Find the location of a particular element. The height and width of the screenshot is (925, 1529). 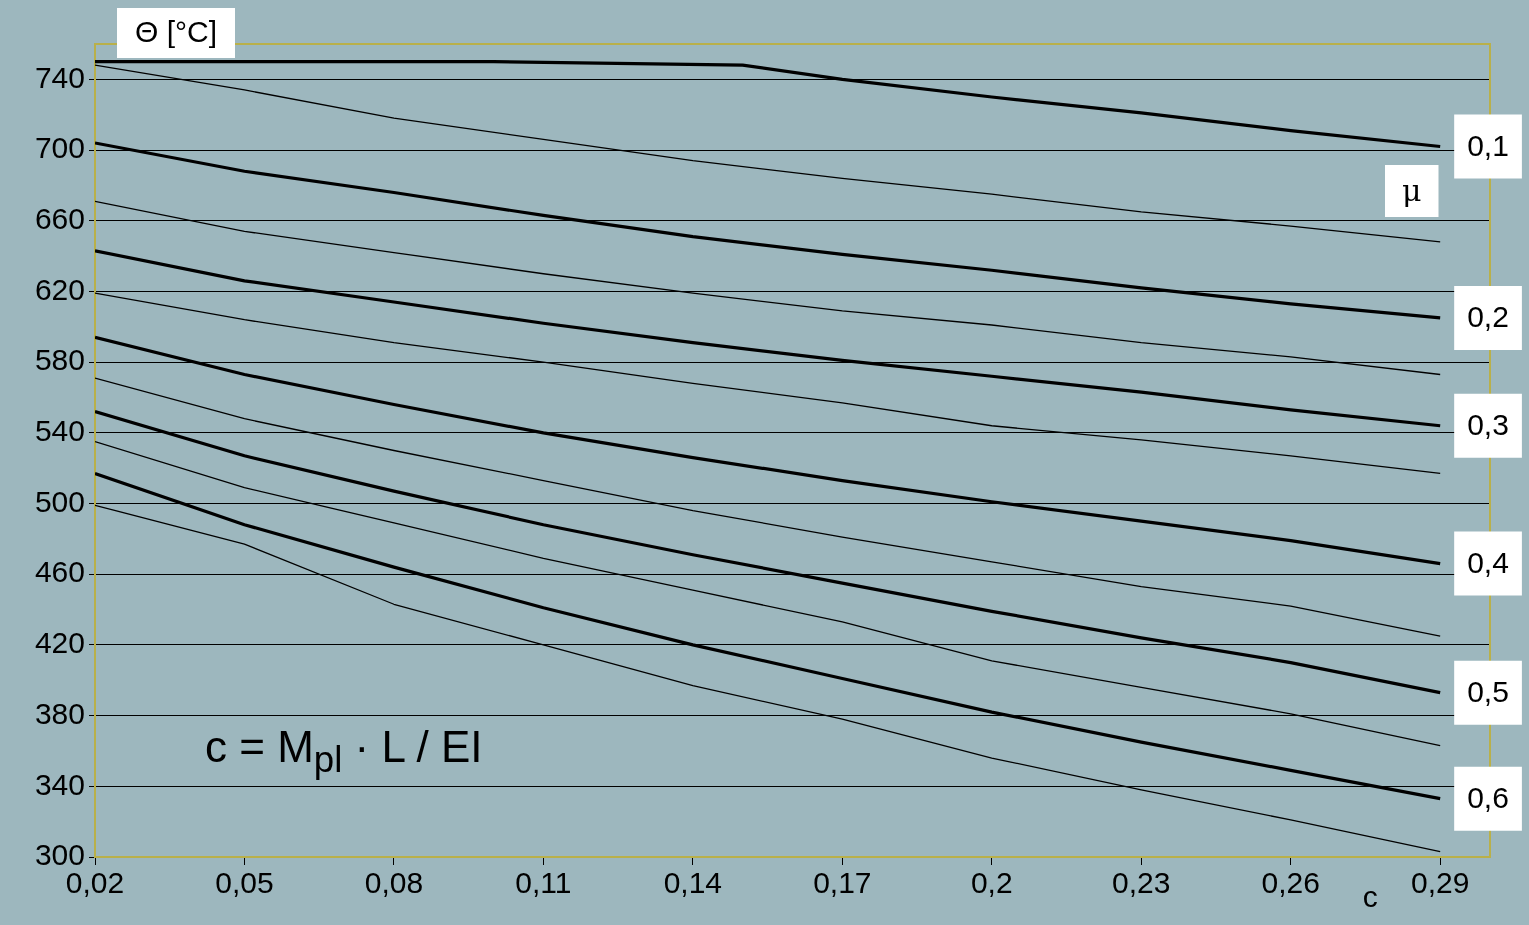

y-tick-label: 700 is located at coordinates (59, 148).